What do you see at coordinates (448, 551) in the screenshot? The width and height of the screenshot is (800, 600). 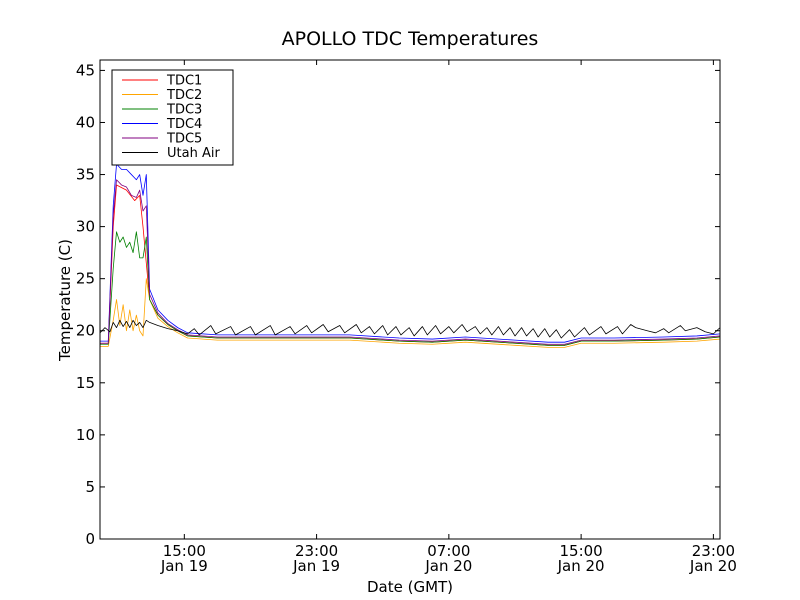 I see `x-tick-time-label: 07:00` at bounding box center [448, 551].